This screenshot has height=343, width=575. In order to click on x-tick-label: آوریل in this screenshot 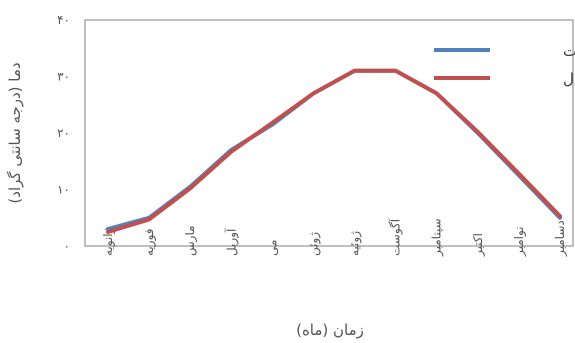, I will do `click(231, 242)`.